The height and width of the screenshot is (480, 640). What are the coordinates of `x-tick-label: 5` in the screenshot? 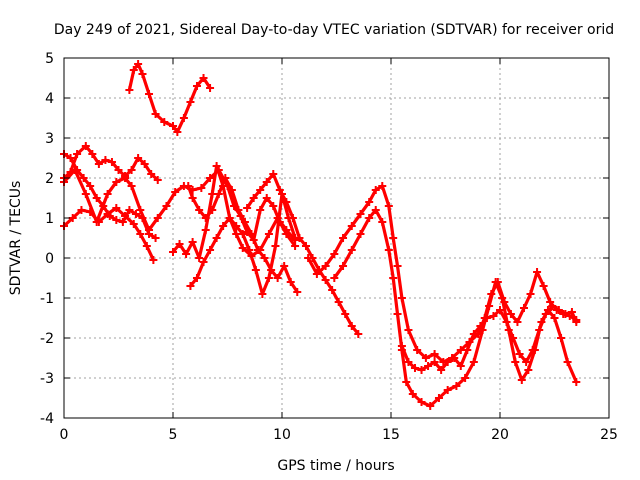 It's located at (173, 435).